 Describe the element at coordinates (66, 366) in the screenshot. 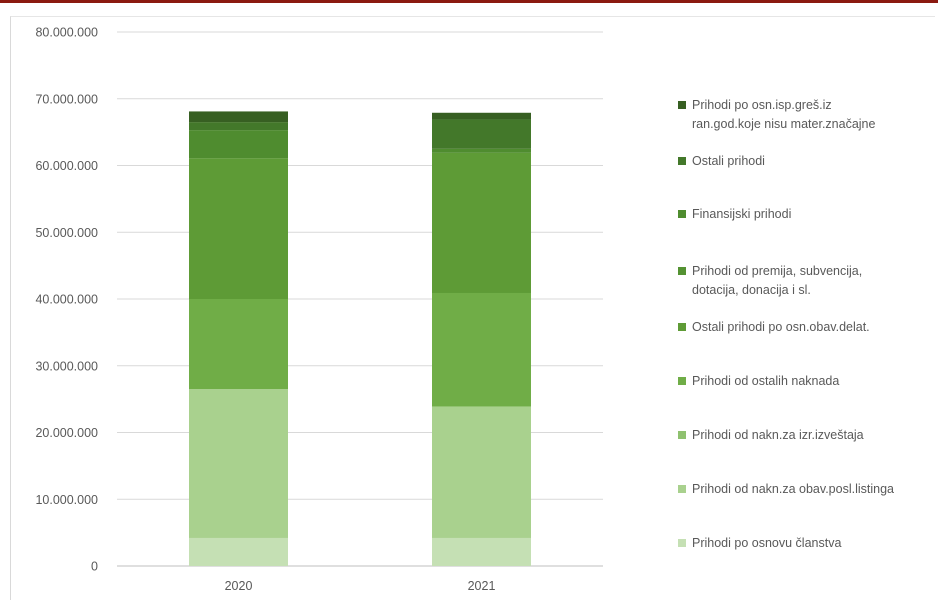

I see `y-tick-label: 30.000.000` at that location.